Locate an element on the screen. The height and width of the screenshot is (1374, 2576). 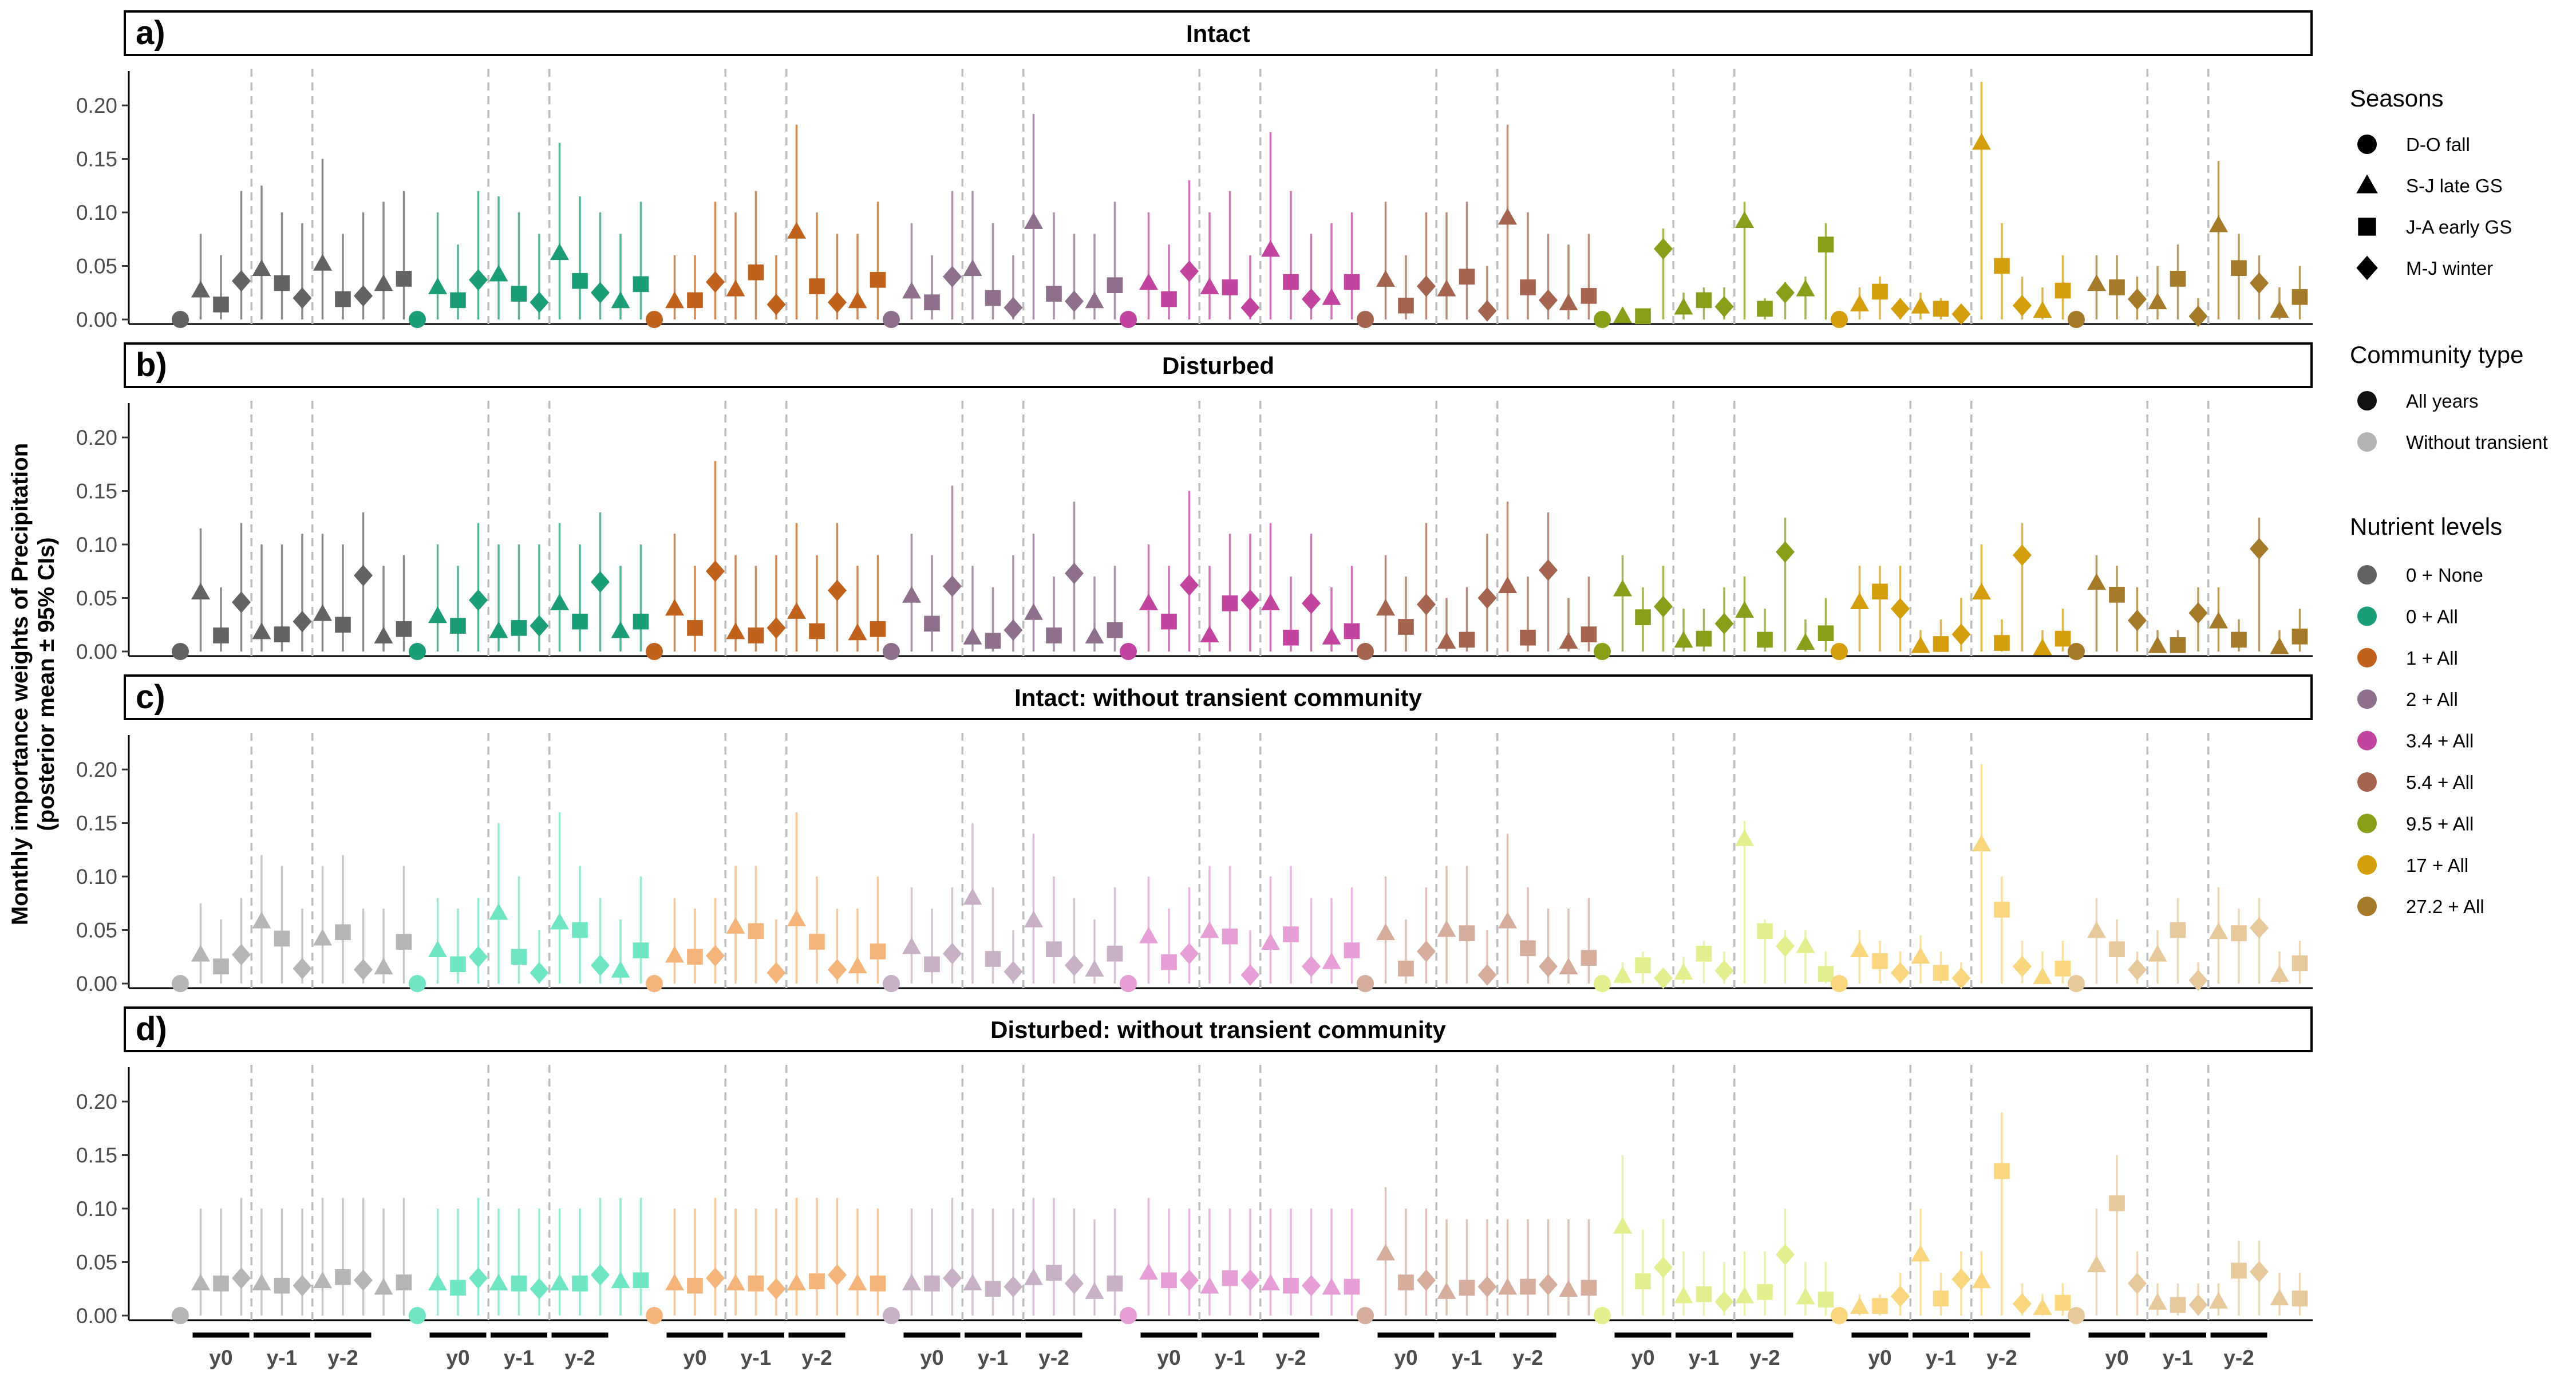
y-axis-title-line-2: (posterior mean ± 95% CIs) is located at coordinates (46, 684).